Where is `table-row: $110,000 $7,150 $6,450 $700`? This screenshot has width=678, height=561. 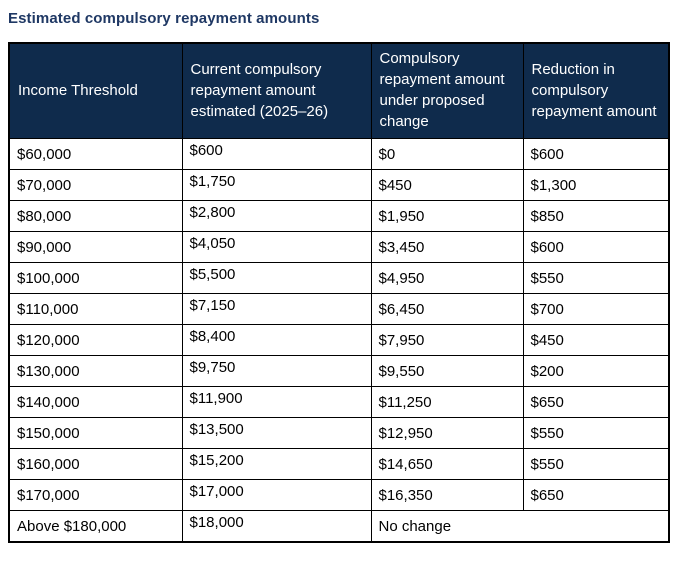 table-row: $110,000 $7,150 $6,450 $700 is located at coordinates (339, 309).